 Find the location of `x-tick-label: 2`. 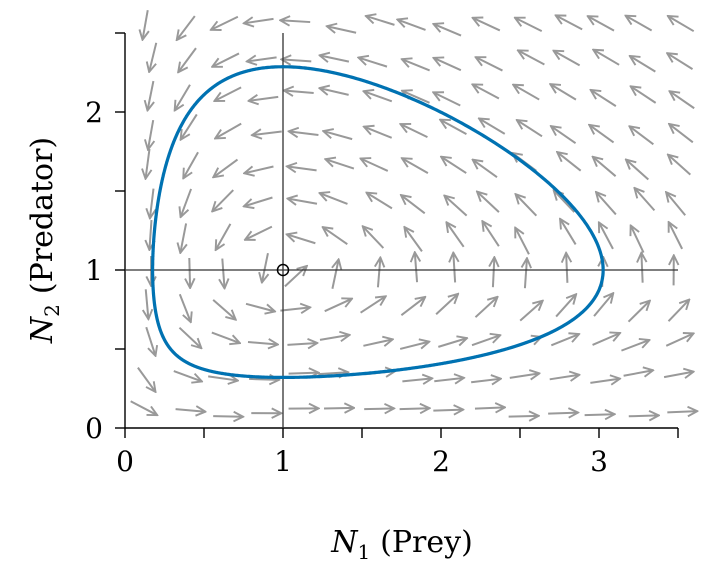

x-tick-label: 2 is located at coordinates (441, 461).